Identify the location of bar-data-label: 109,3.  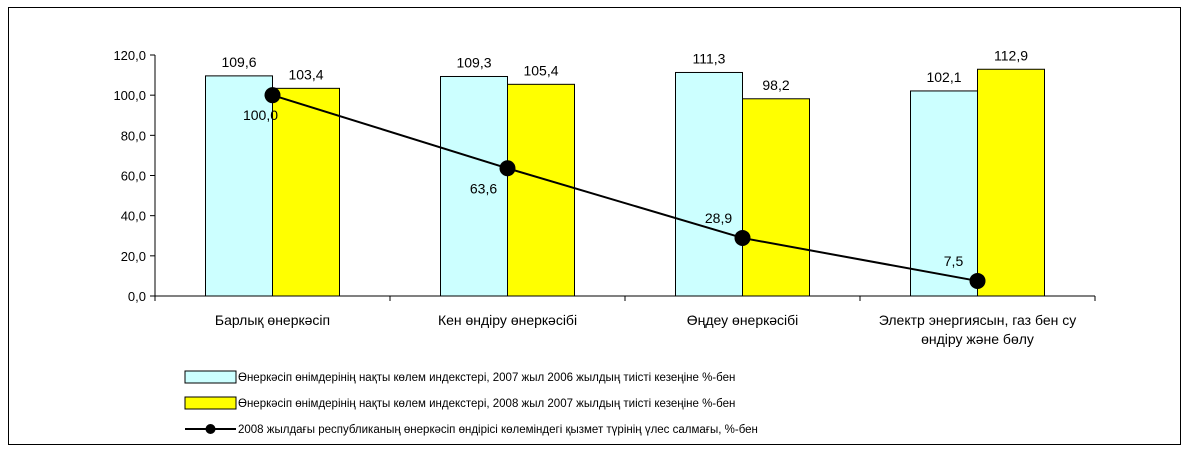
(473, 62).